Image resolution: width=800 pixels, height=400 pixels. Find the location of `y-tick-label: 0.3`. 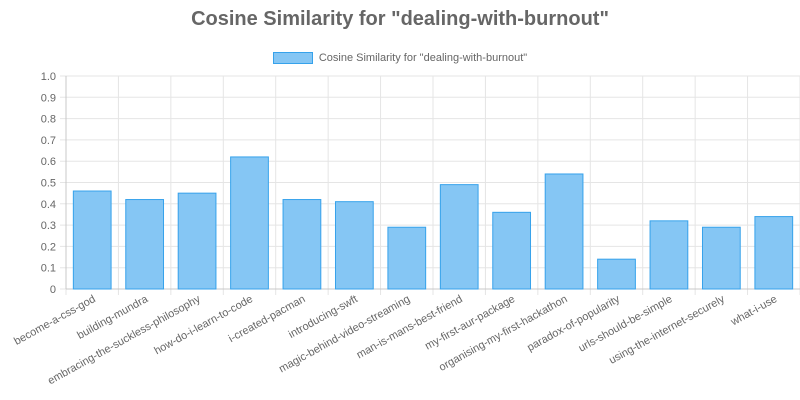

y-tick-label: 0.3 is located at coordinates (48, 226).